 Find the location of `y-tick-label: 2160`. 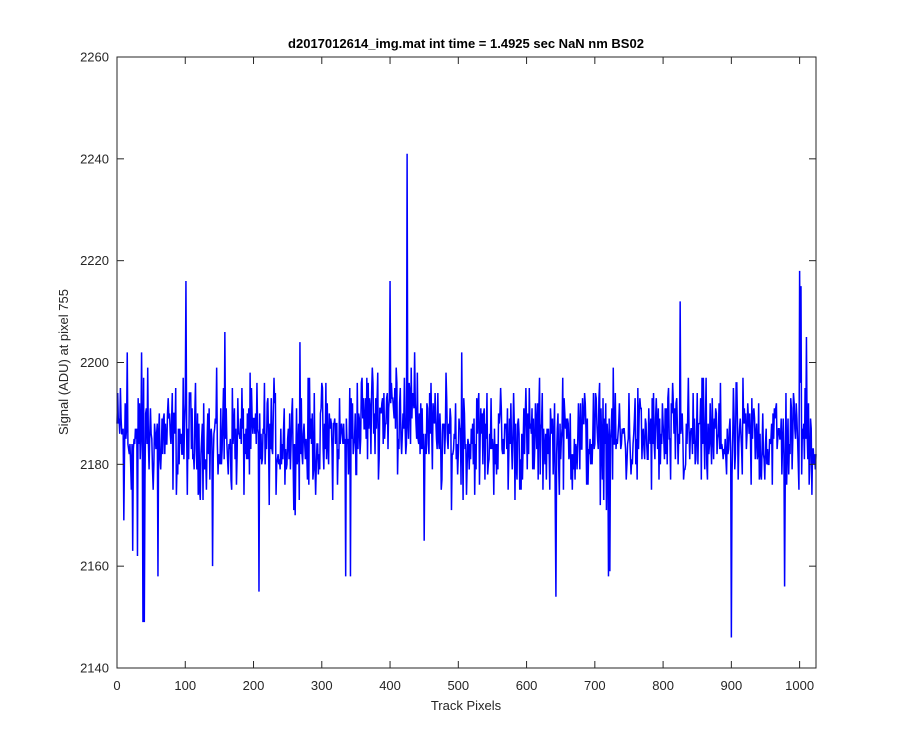

y-tick-label: 2160 is located at coordinates (94, 566).